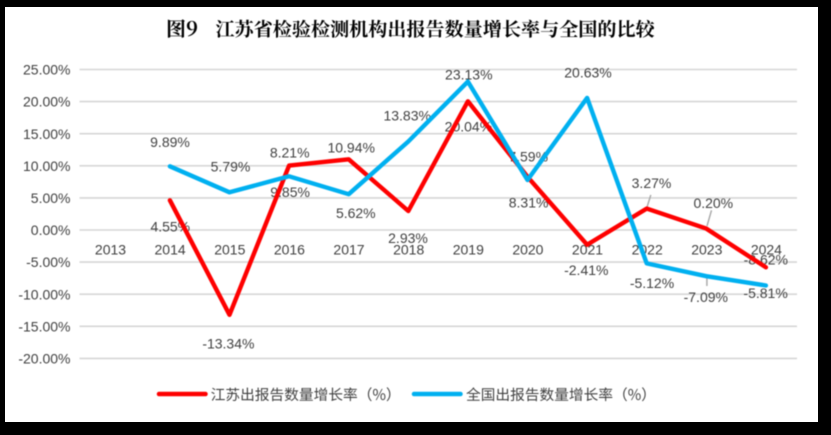 This screenshot has width=831, height=435. Describe the element at coordinates (46, 102) in the screenshot. I see `svg-text: 20.00%` at that location.